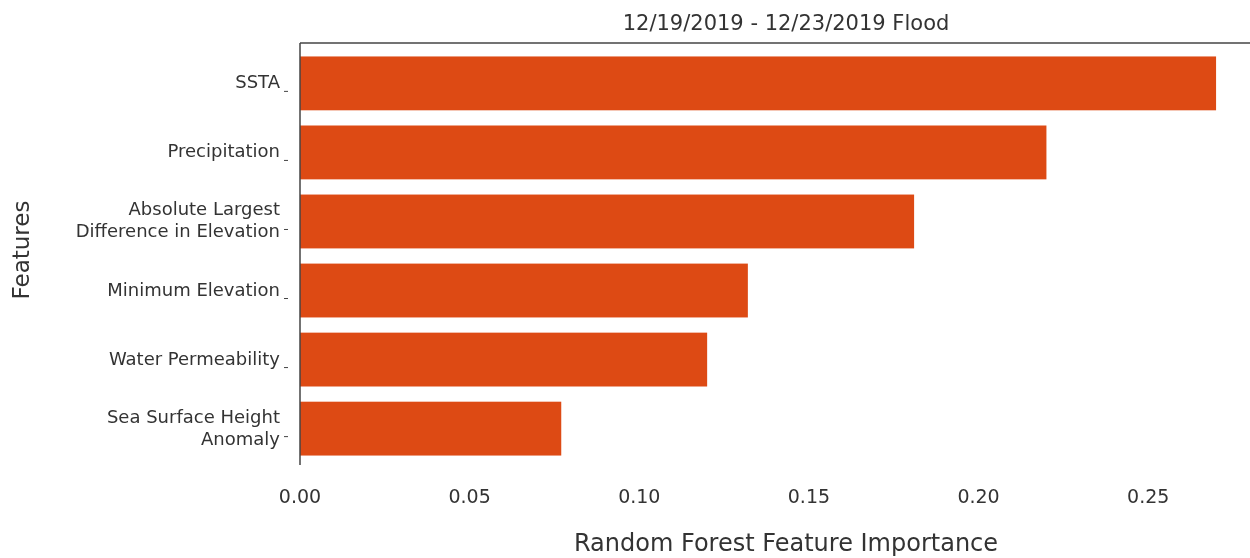  Describe the element at coordinates (1148, 496) in the screenshot. I see `x-tick-label: 0.25` at that location.